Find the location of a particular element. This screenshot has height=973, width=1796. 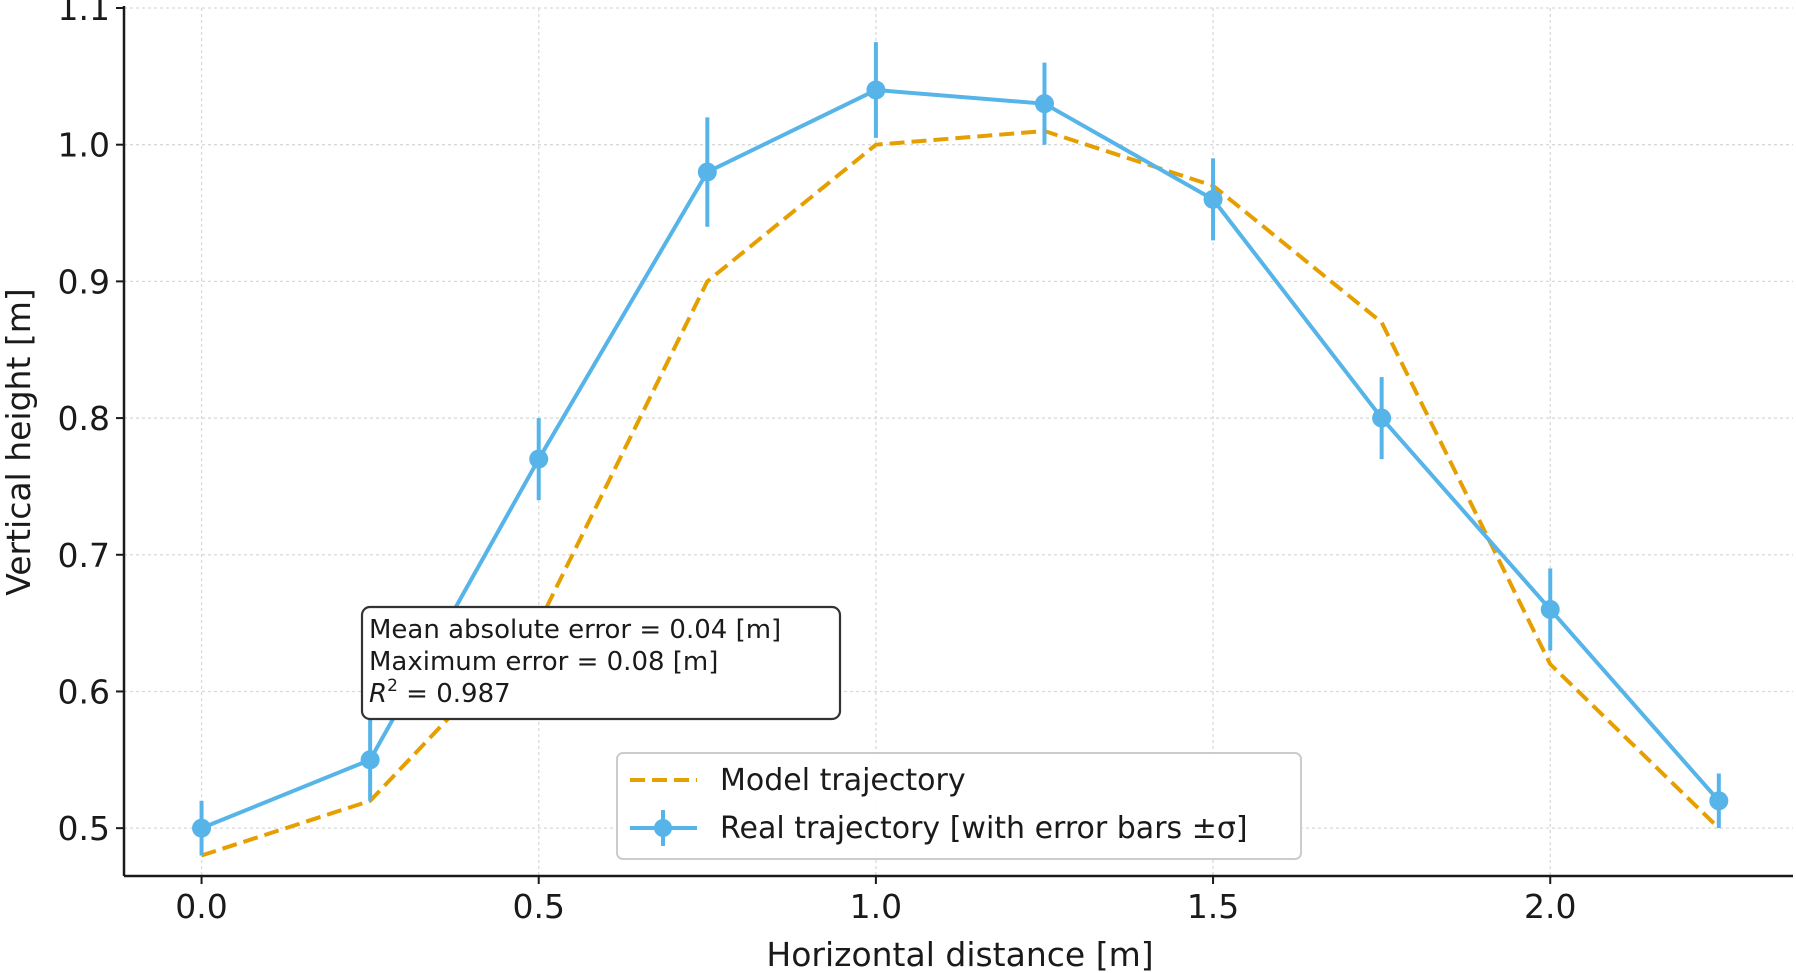

x-tick-label-0: 0.0 is located at coordinates (201, 906).